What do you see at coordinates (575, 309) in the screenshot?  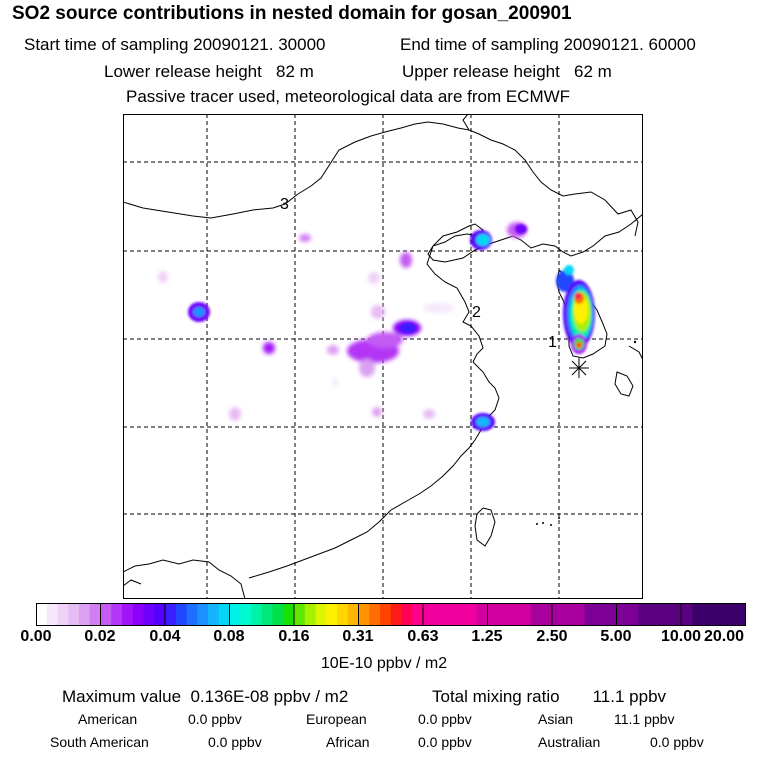 I see `korea-plume` at bounding box center [575, 309].